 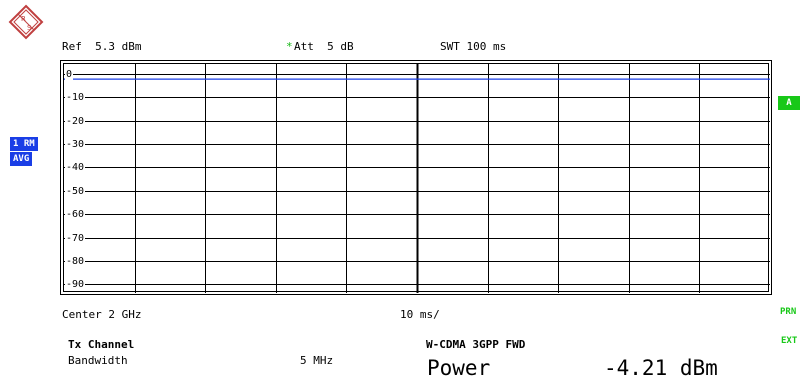 I want to click on rohde-schwarz-logo: R S, so click(x=26, y=22).